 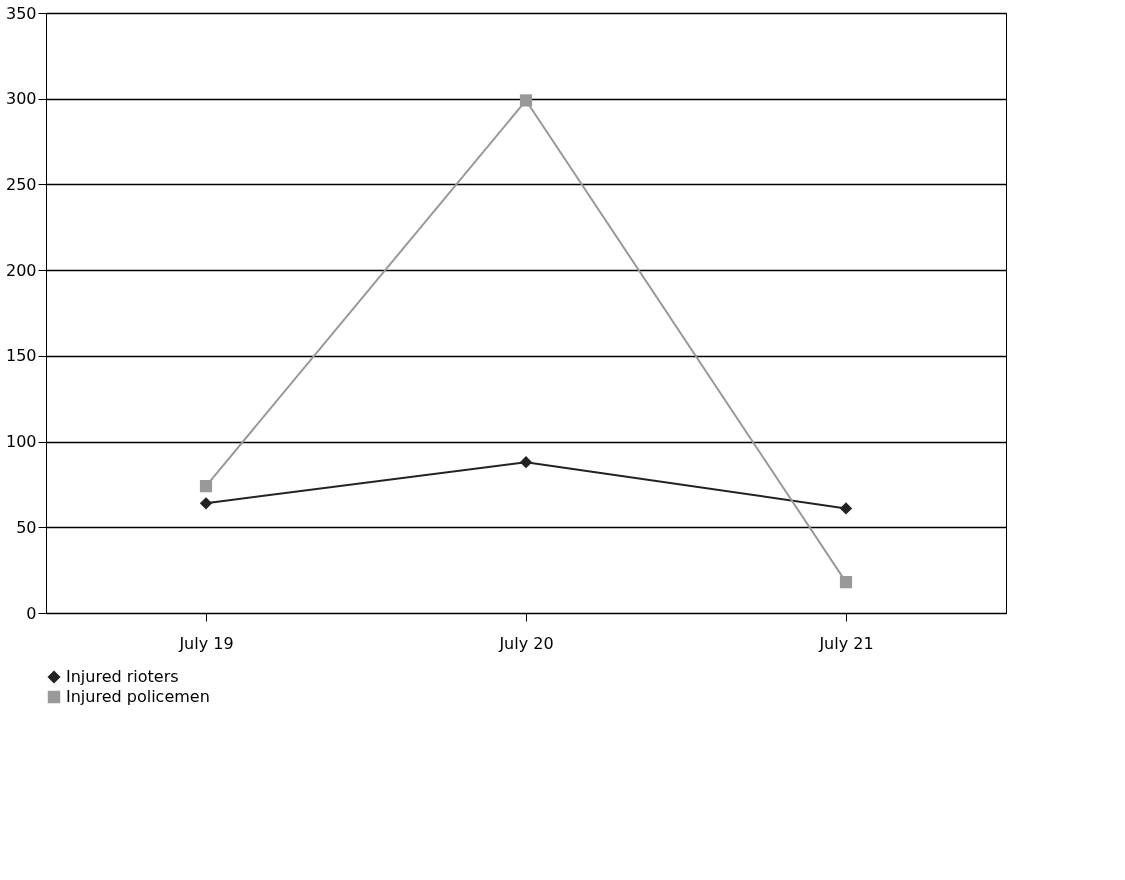 What do you see at coordinates (846, 643) in the screenshot?
I see `x-tick-label: July 21` at bounding box center [846, 643].